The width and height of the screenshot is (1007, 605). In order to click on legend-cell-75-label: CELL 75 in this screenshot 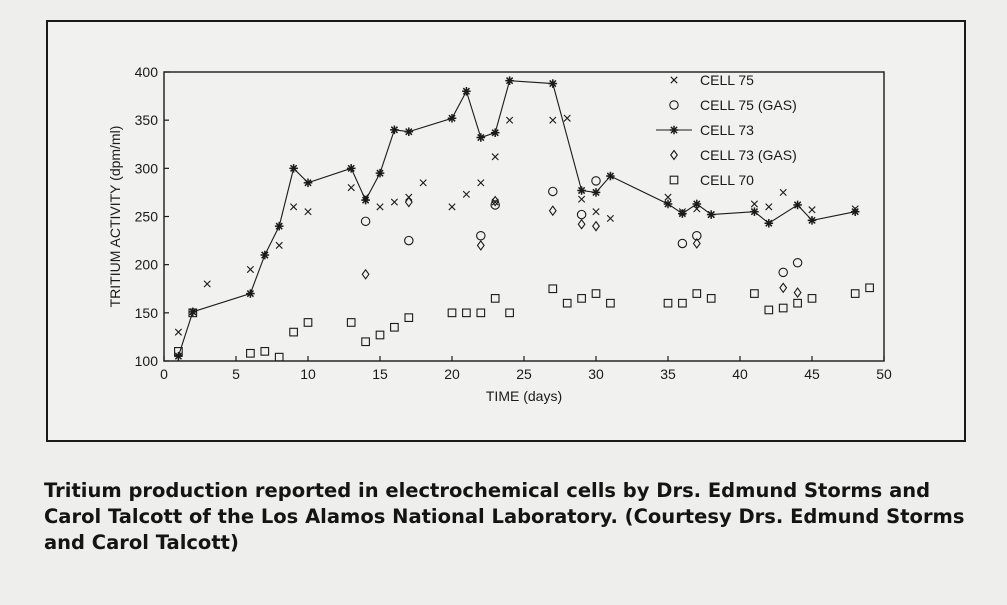, I will do `click(727, 80)`.